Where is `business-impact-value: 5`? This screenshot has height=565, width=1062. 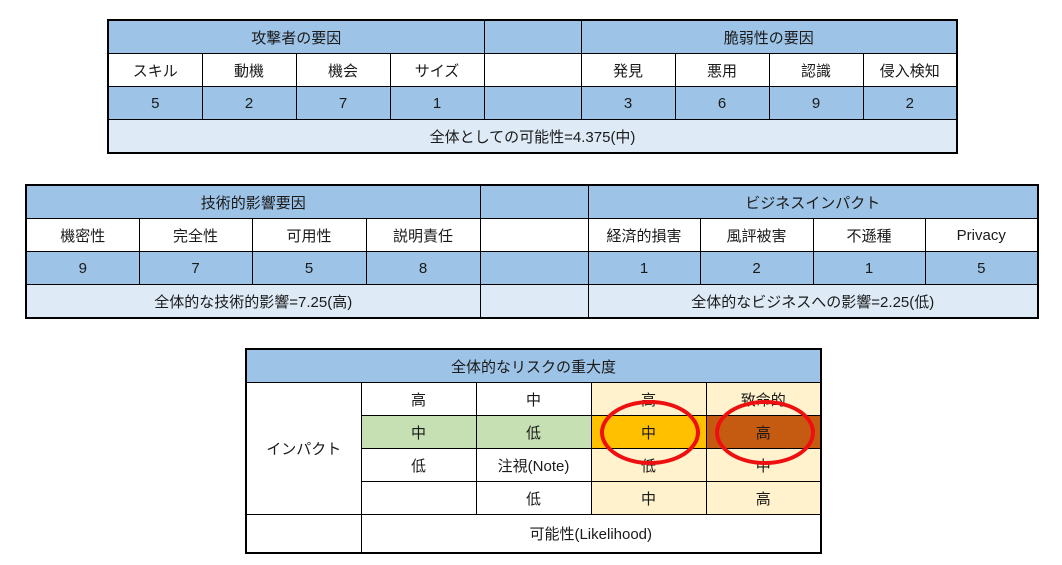
business-impact-value: 5 is located at coordinates (981, 268).